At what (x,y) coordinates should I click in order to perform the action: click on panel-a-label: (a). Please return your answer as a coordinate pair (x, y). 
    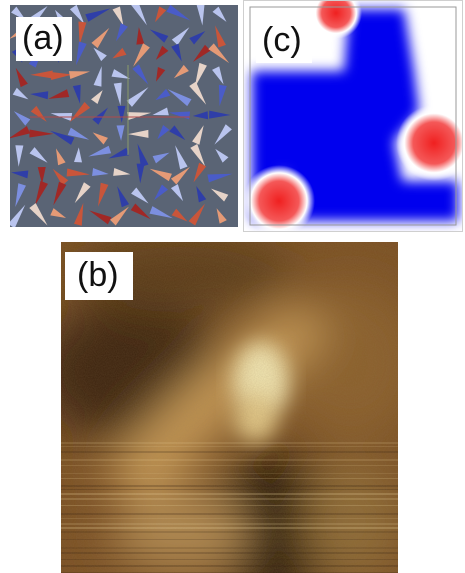
    Looking at the image, I should click on (44, 39).